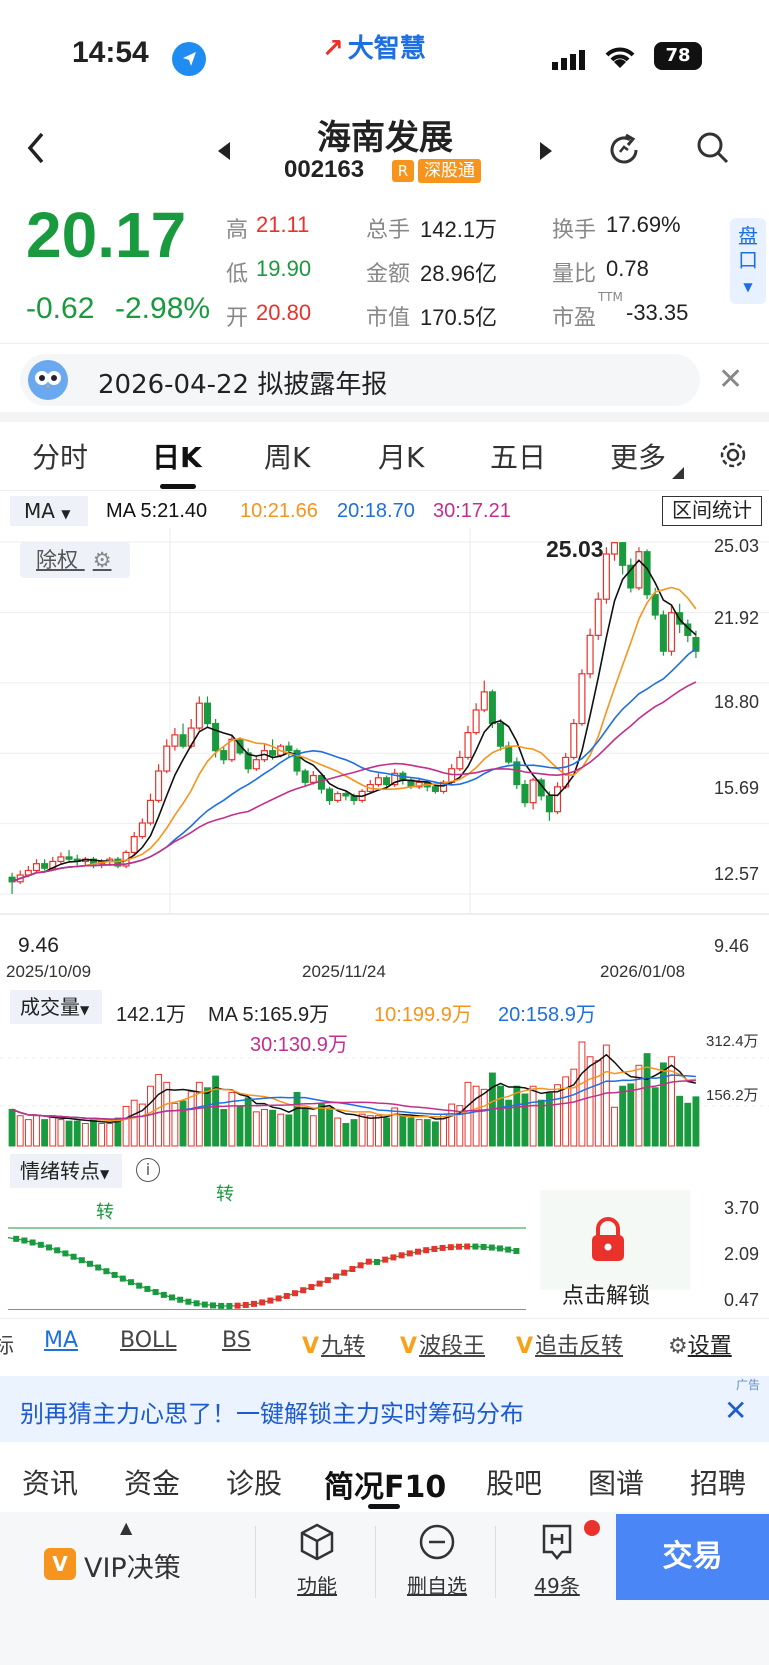 Image resolution: width=769 pixels, height=1665 pixels. What do you see at coordinates (148, 1170) in the screenshot?
I see `info-icon: i` at bounding box center [148, 1170].